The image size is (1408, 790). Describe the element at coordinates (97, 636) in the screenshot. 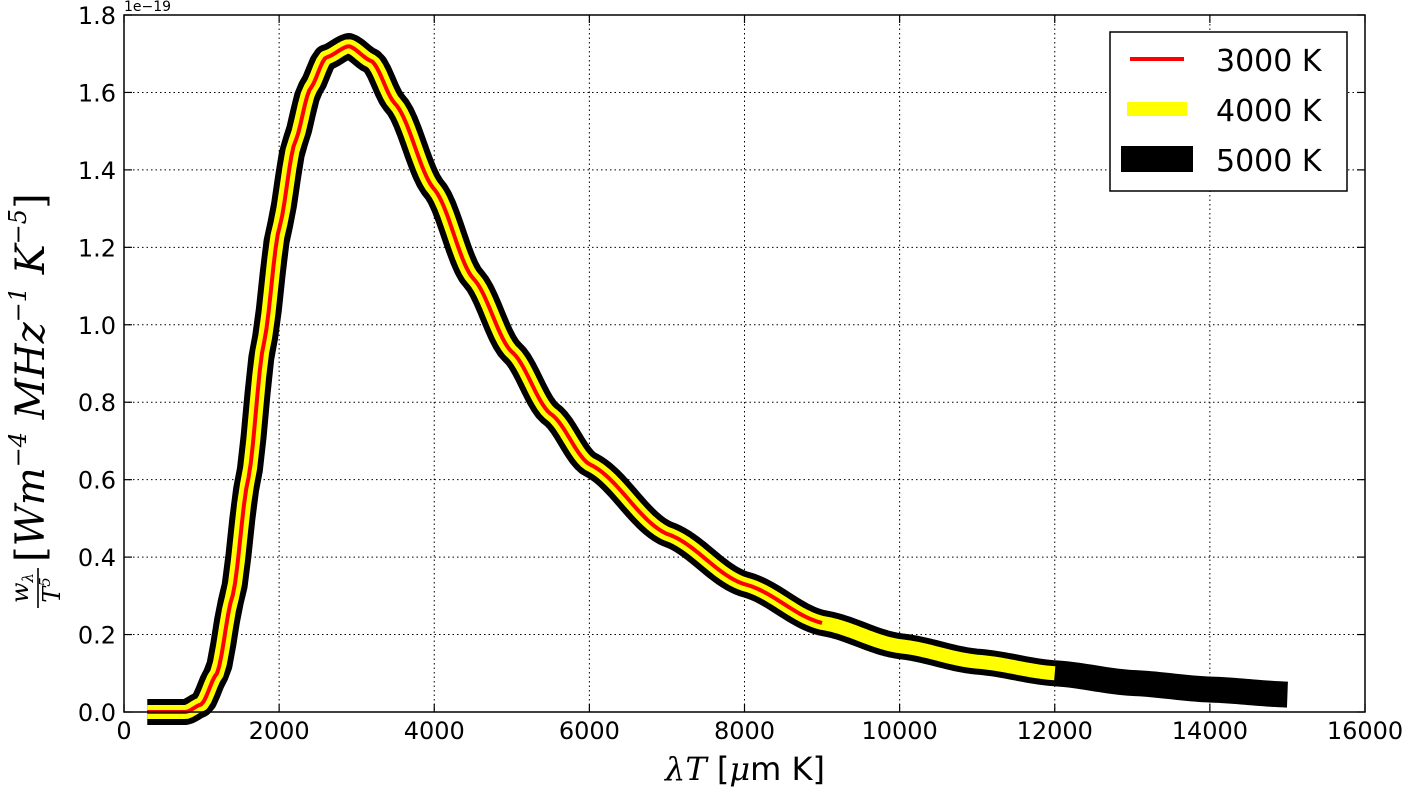

I see `y-tick-label: 0.2` at that location.